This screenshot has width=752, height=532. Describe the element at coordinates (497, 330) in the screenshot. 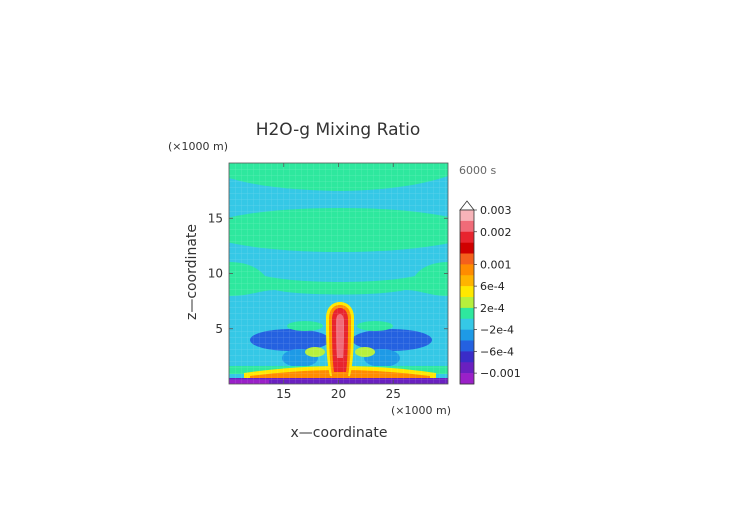

I see `colorbar-label: −2e-4` at that location.